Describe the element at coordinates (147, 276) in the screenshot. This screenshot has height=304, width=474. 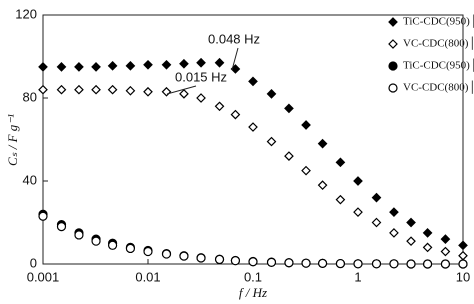
I see `x-tick-label: 0.01` at that location.